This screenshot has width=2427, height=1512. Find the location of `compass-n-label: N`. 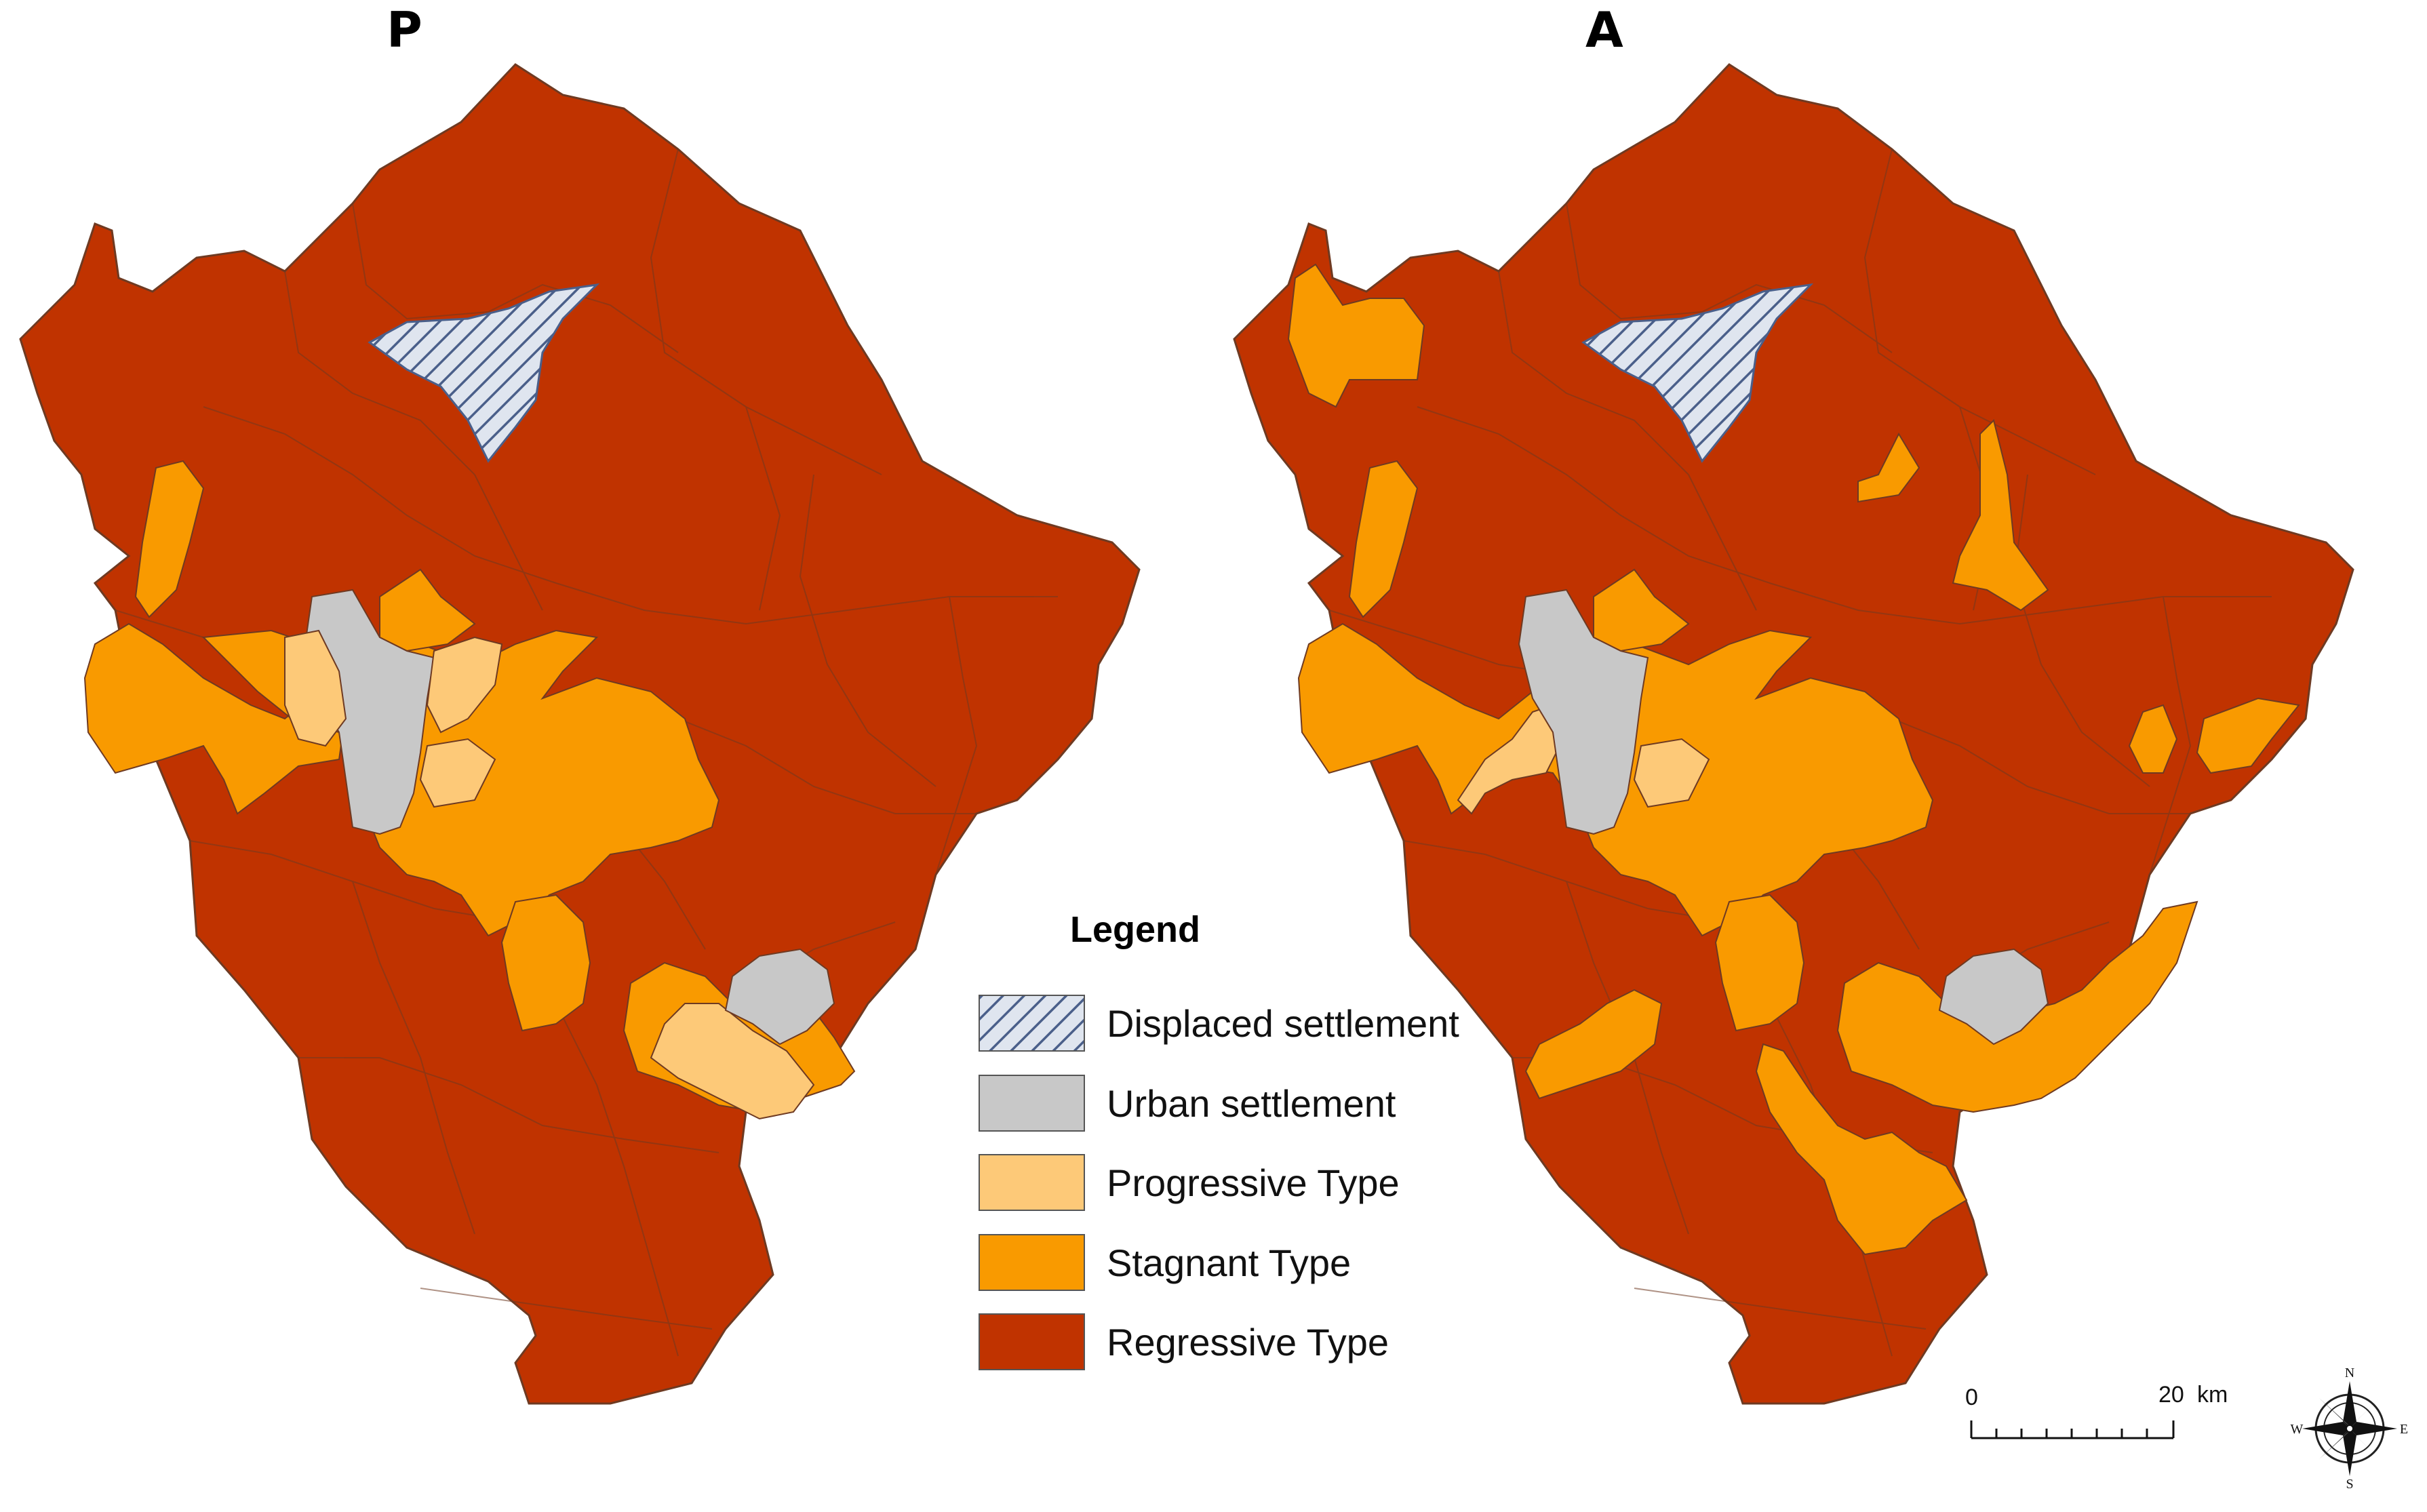

compass-n-label: N is located at coordinates (2349, 1373).